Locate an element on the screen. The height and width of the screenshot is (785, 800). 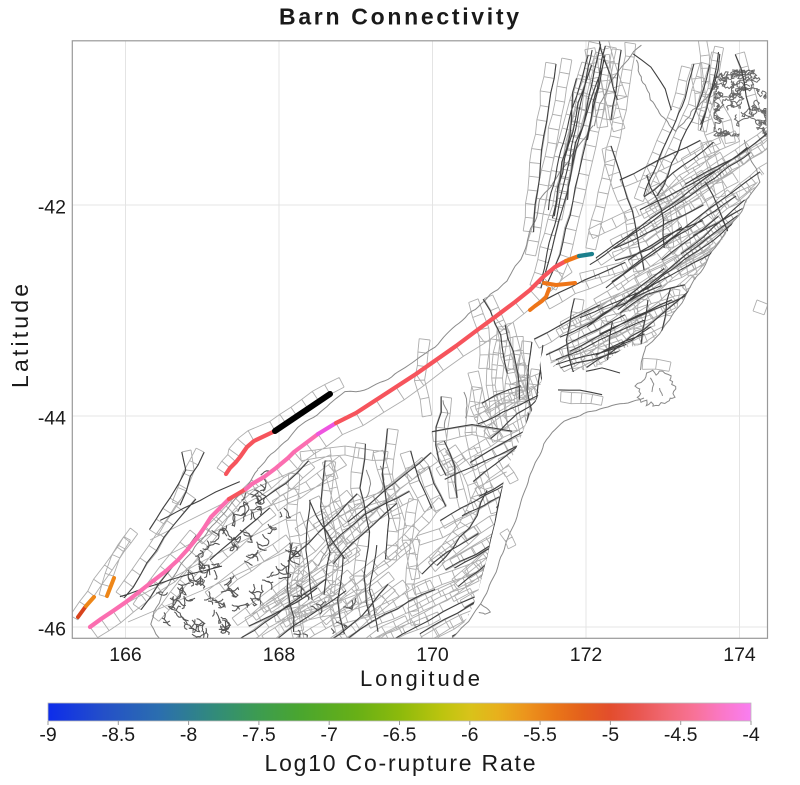
svg-text: Log10 Co-rupture Rate is located at coordinates (400, 763).